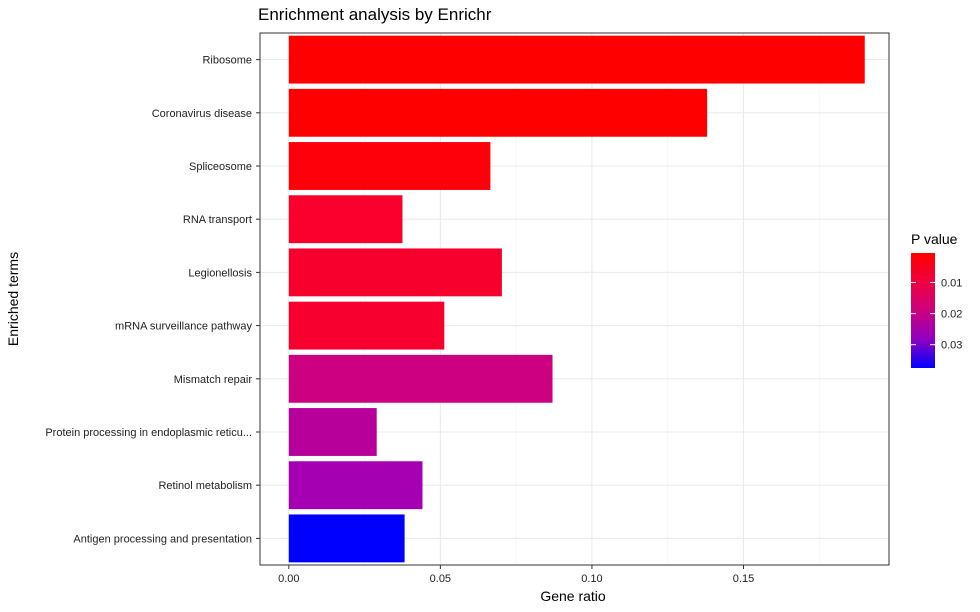 The image size is (980, 612). What do you see at coordinates (516, 575) in the screenshot?
I see `x-axis: 0.00 0.05 0.10 0.15` at bounding box center [516, 575].